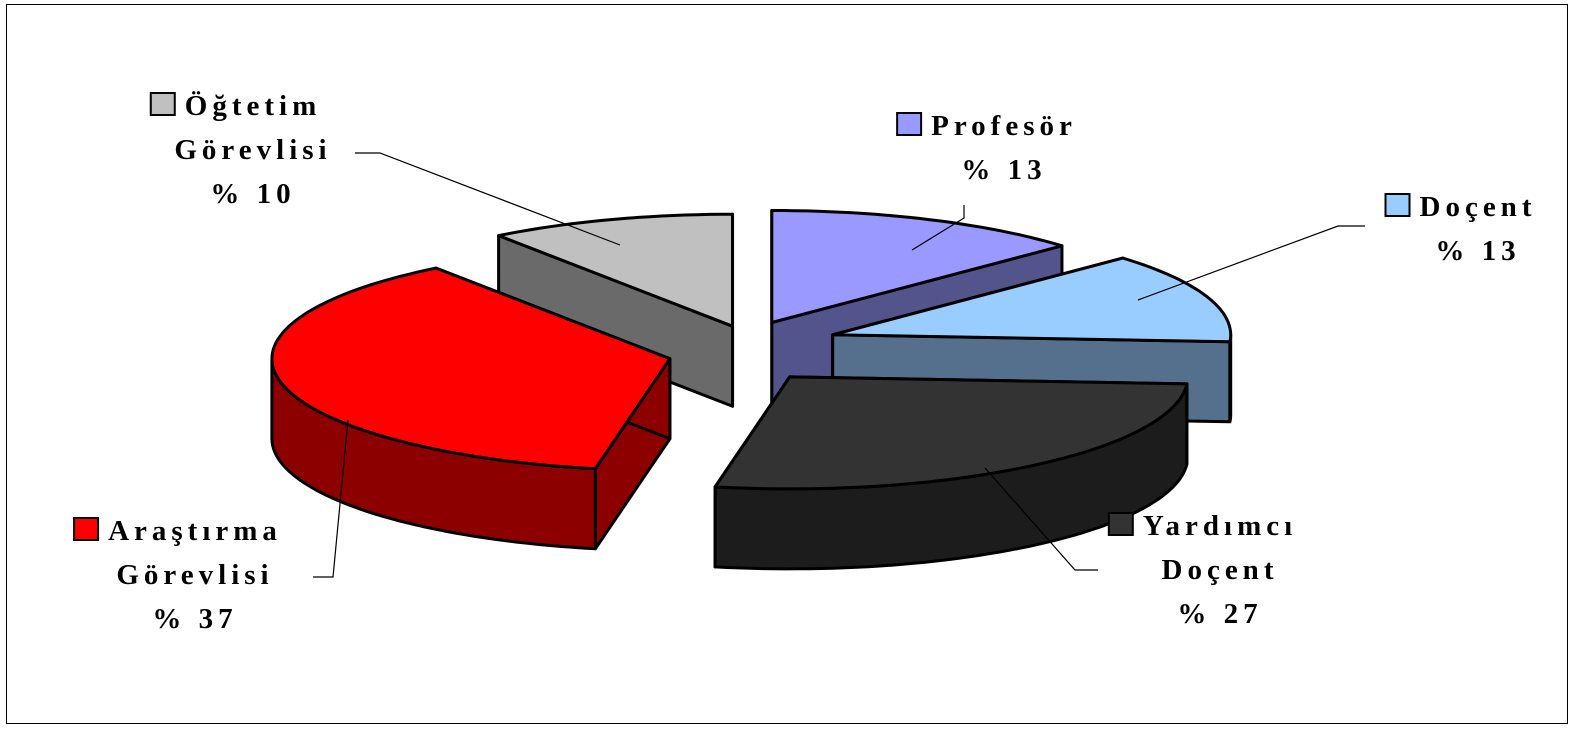 The width and height of the screenshot is (1576, 729). What do you see at coordinates (1219, 614) in the screenshot?
I see `slice-percent-2: % 27` at bounding box center [1219, 614].